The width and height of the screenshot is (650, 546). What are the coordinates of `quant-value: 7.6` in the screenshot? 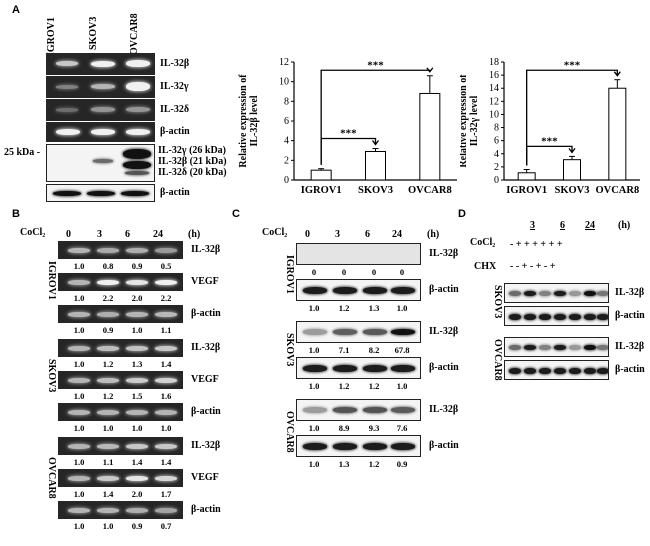 It's located at (402, 428).